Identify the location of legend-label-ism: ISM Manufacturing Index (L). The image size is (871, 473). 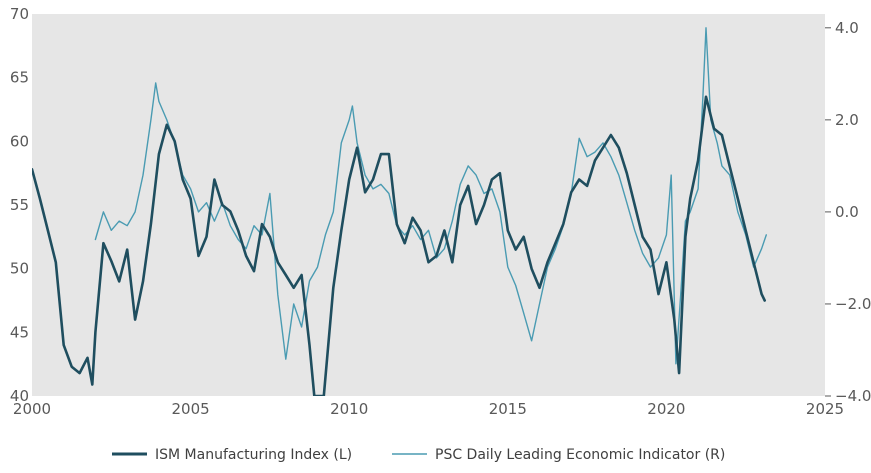
(253, 455).